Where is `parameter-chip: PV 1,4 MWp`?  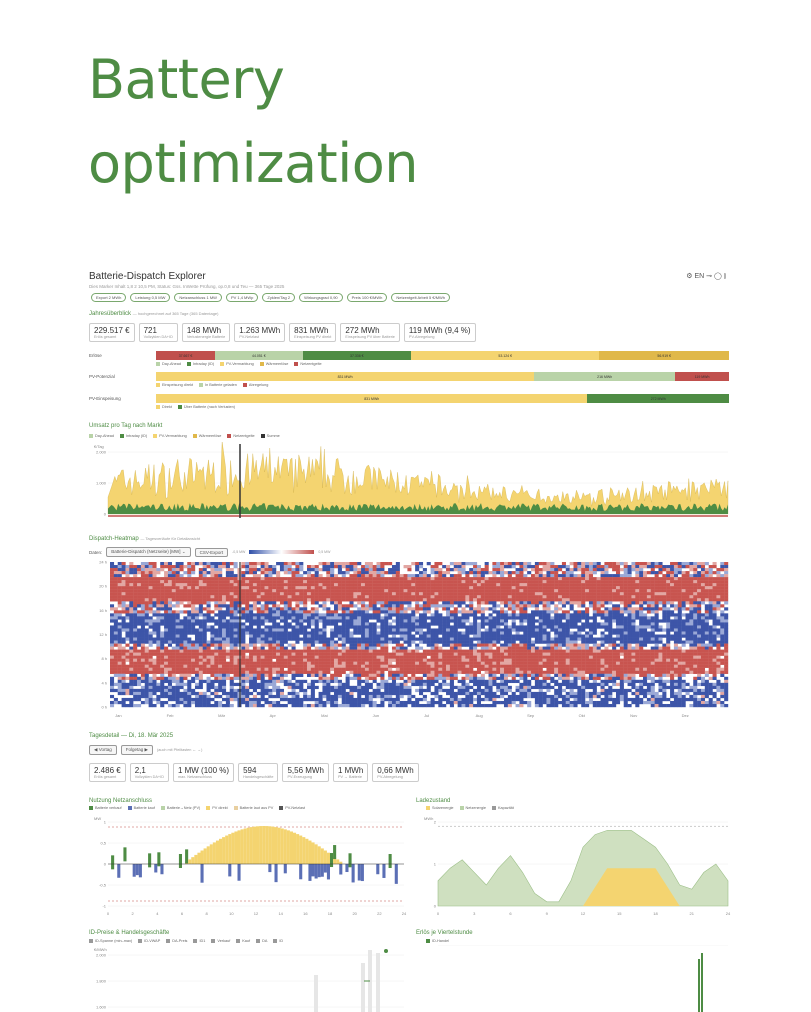
parameter-chip: PV 1,4 MWp is located at coordinates (242, 297).